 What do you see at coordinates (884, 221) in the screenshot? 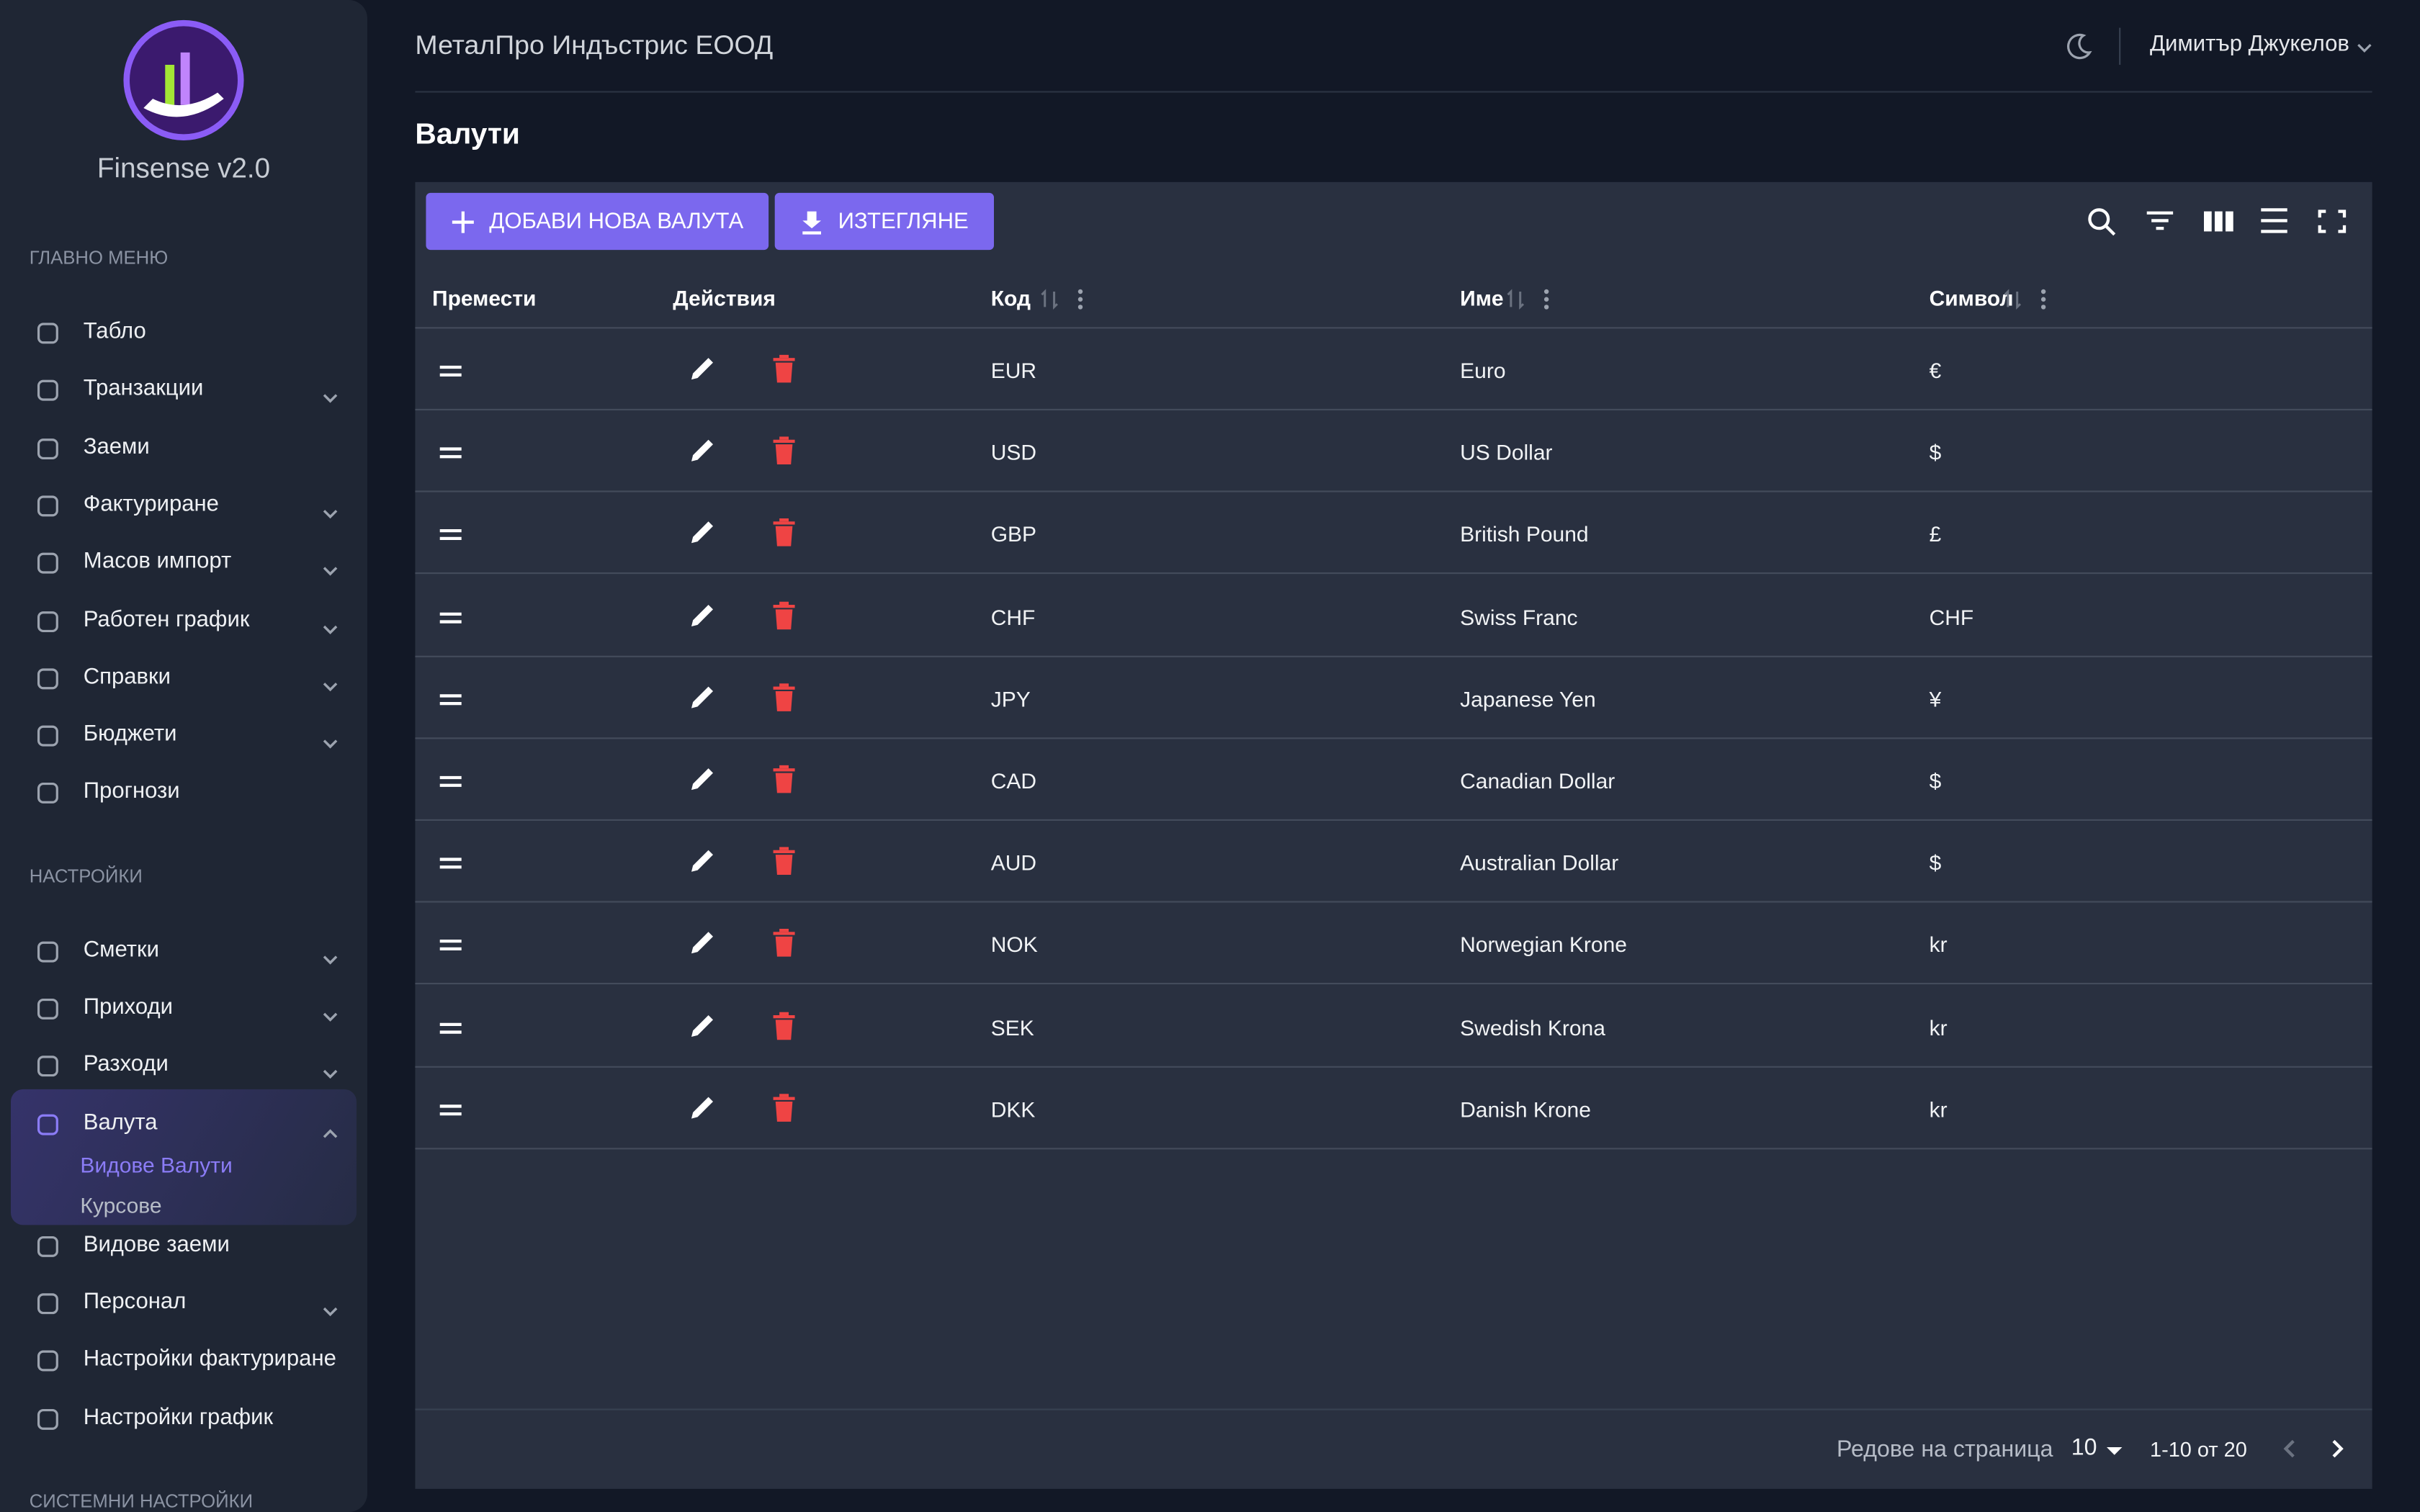
I see `export-button: ИЗТЕГЛЯНЕ` at bounding box center [884, 221].